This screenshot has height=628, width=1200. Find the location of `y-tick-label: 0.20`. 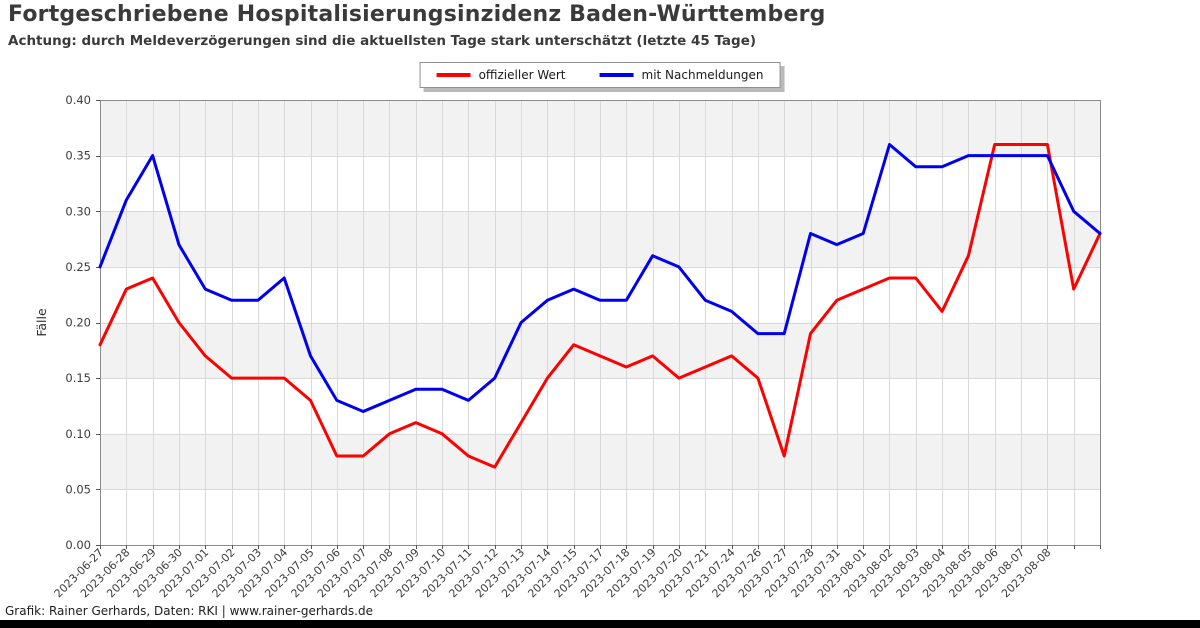

y-tick-label: 0.20 is located at coordinates (78, 323).